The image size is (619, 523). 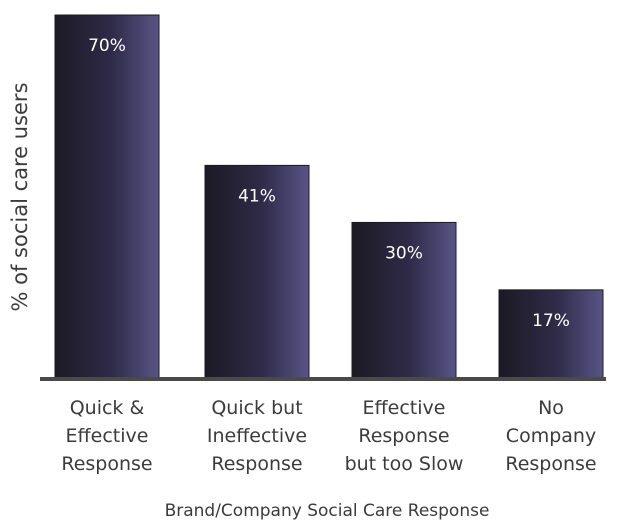 I want to click on bar-value-label-3: 30%, so click(x=404, y=253).